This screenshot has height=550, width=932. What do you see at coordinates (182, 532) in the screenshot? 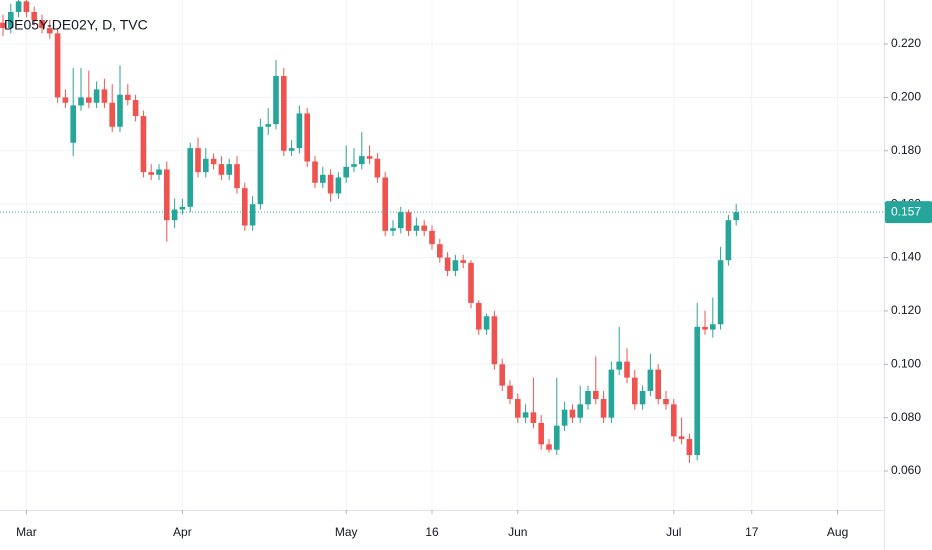
I see `x-tick-label: Apr` at bounding box center [182, 532].